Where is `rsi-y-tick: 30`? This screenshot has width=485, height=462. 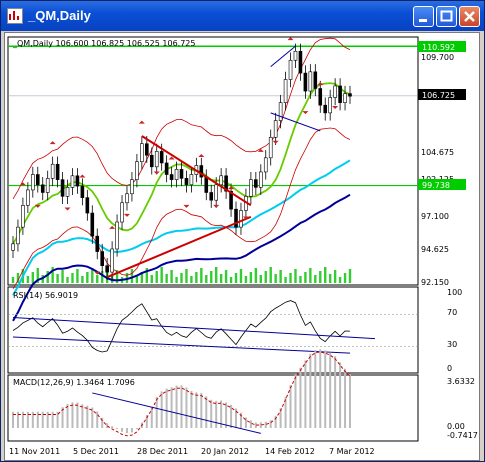
rsi-y-tick: 30 is located at coordinates (452, 344).